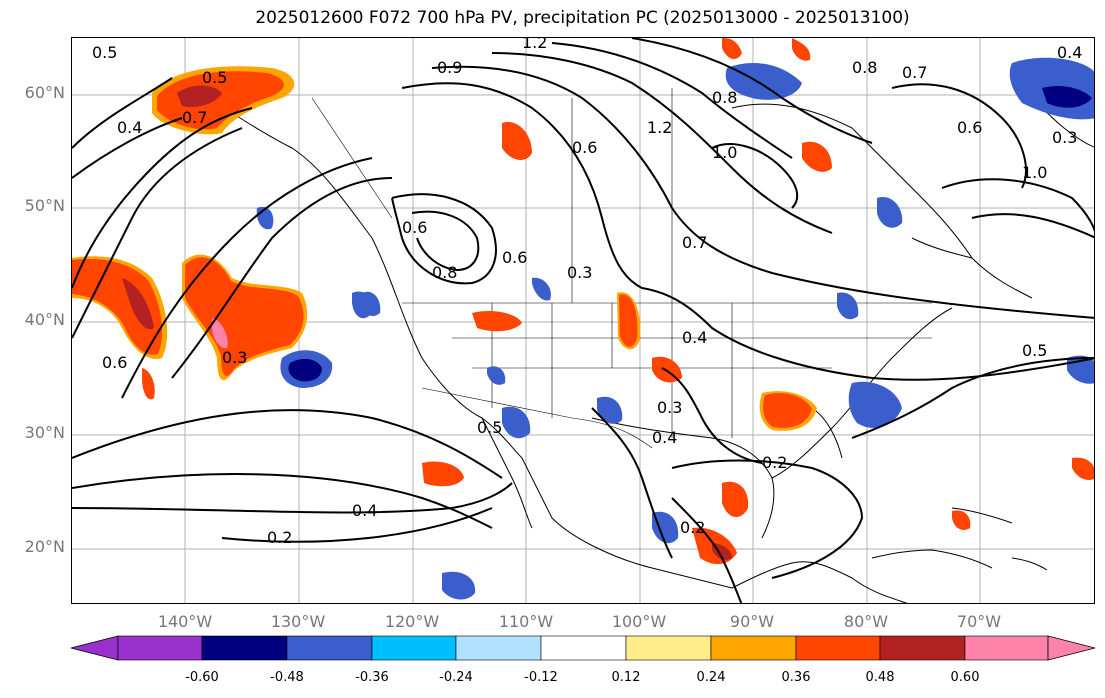  I want to click on lon-label-140w: 140°W, so click(185, 621).